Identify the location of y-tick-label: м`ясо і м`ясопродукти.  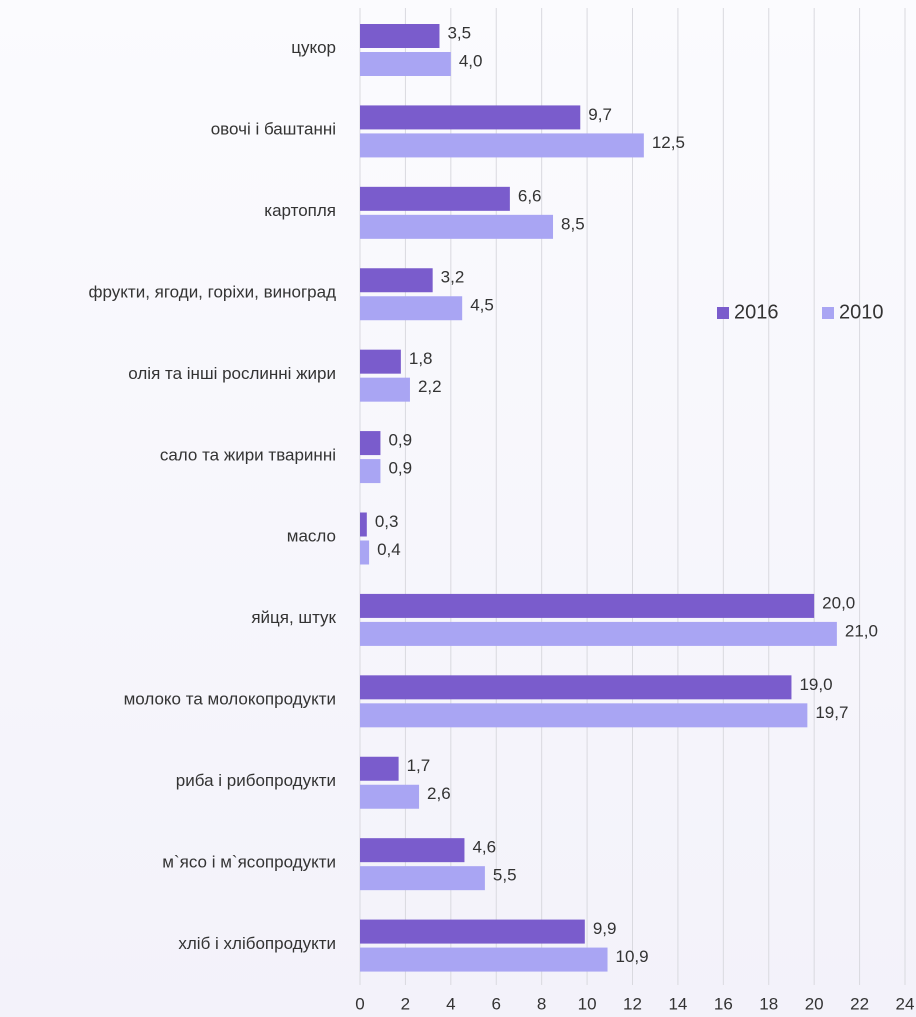
(249, 861).